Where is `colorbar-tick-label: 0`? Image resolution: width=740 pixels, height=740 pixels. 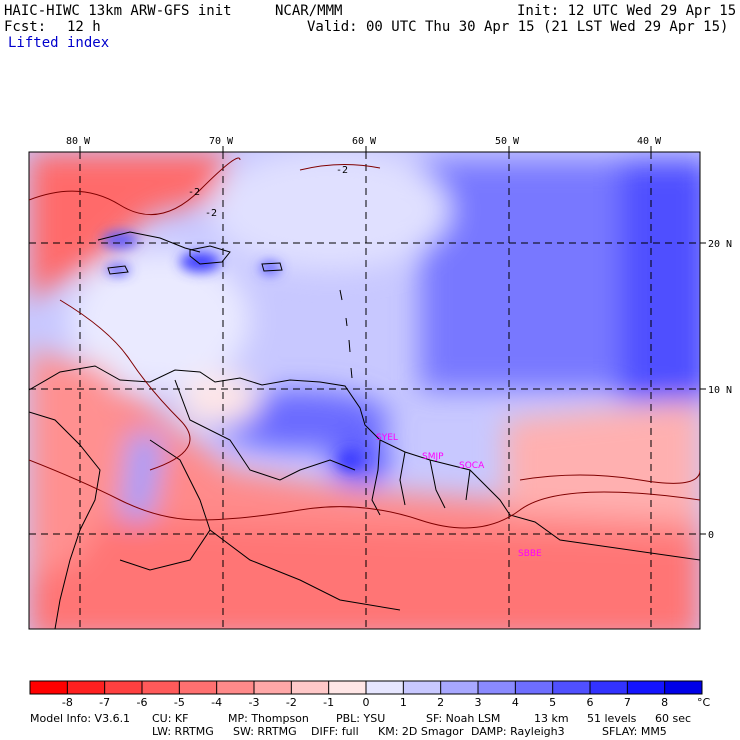
colorbar-tick-label: 0 is located at coordinates (366, 702).